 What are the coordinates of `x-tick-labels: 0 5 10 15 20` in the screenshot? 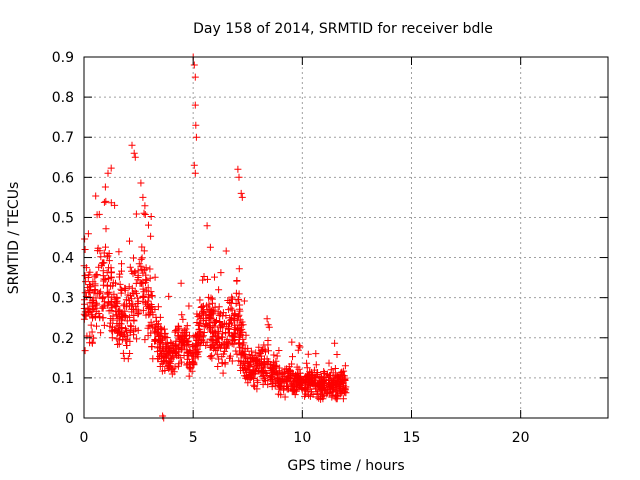 It's located at (305, 438).